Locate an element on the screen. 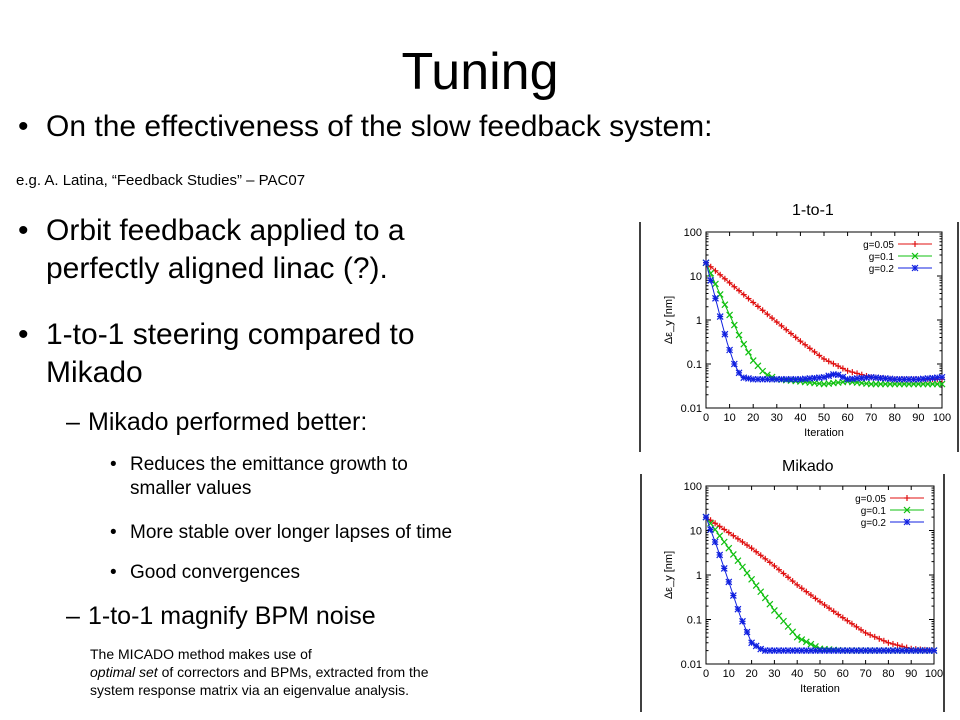 The height and width of the screenshot is (720, 960). sub-bullet-mikado-better: Mikado performed better: is located at coordinates (228, 422).